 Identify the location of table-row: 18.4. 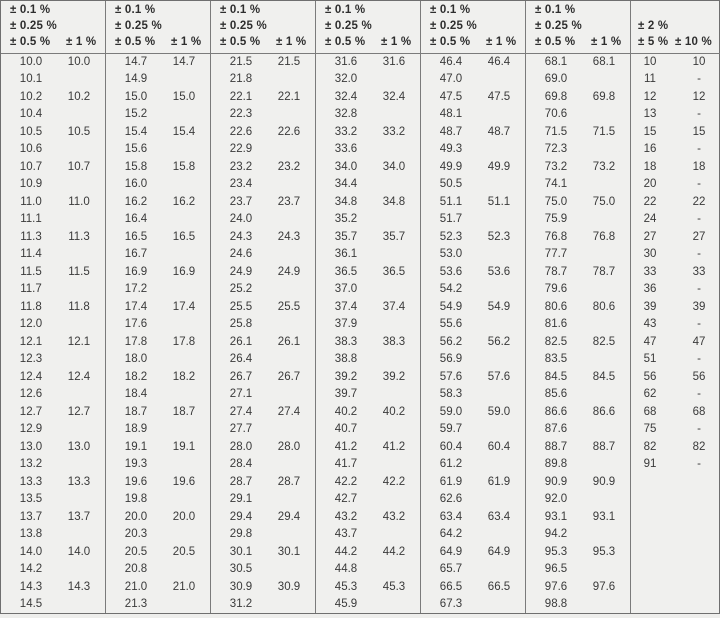
(158, 395).